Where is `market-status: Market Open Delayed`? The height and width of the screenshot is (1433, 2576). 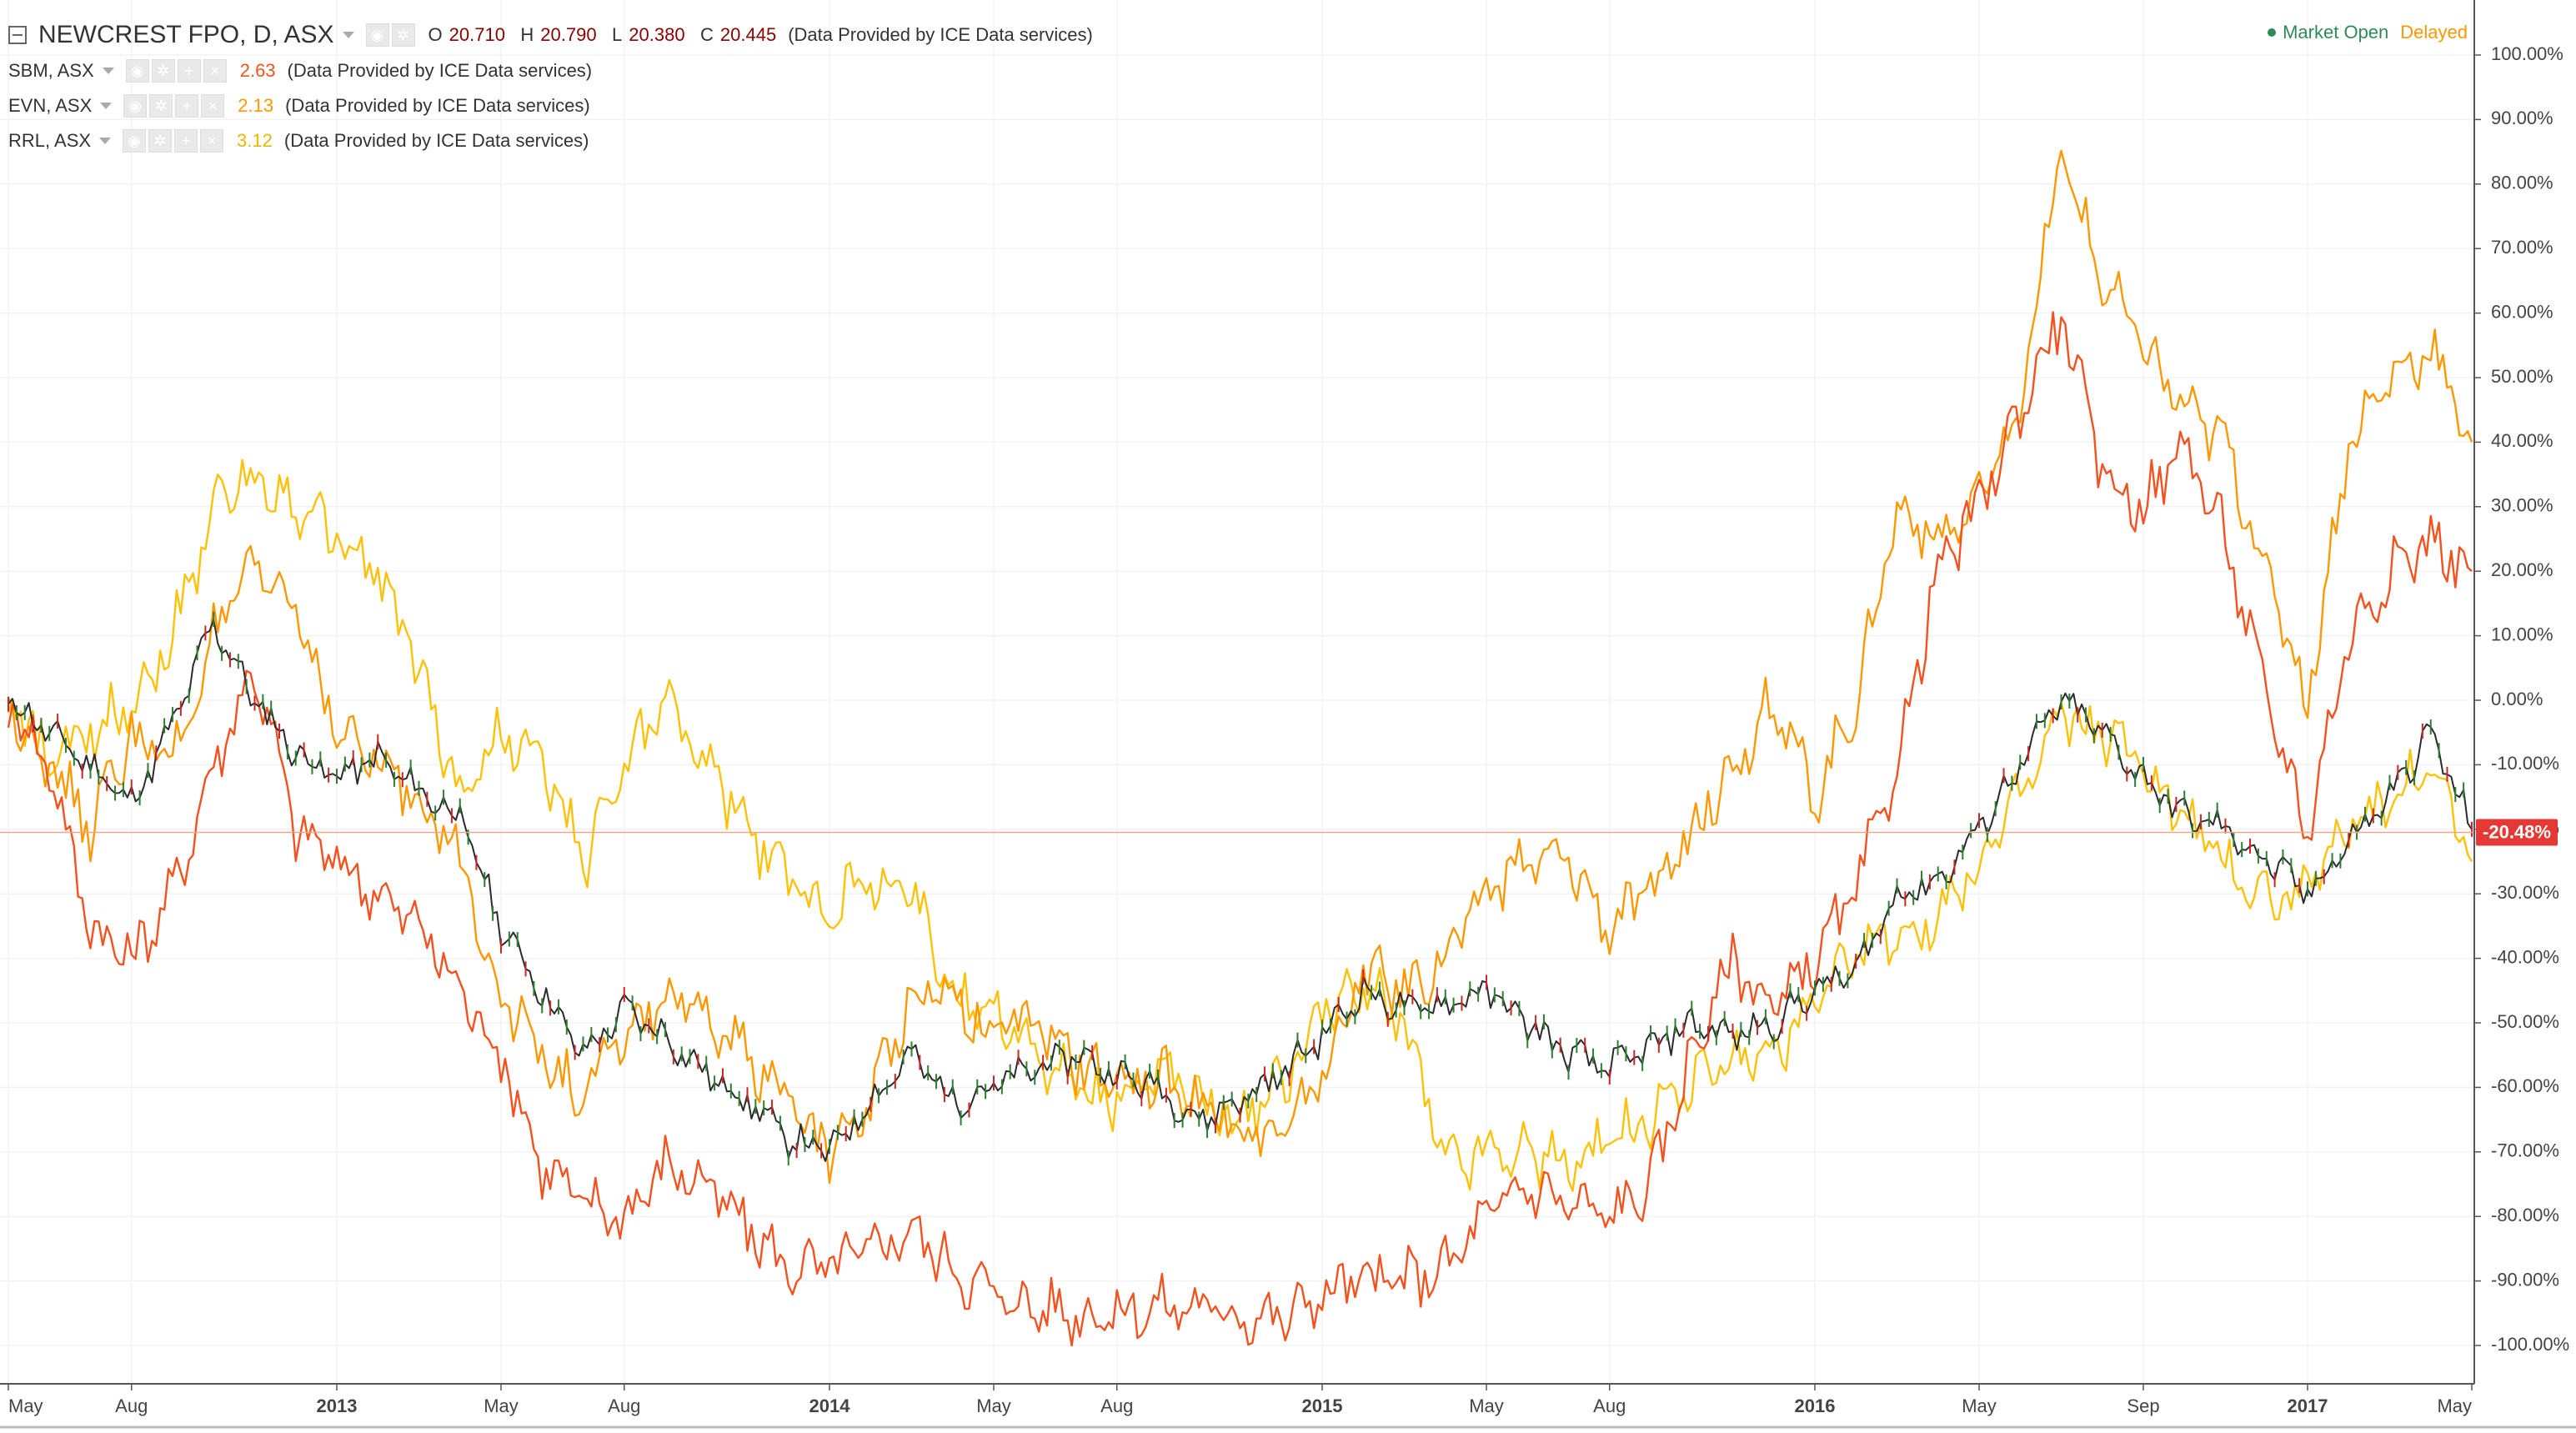
market-status: Market Open Delayed is located at coordinates (2368, 32).